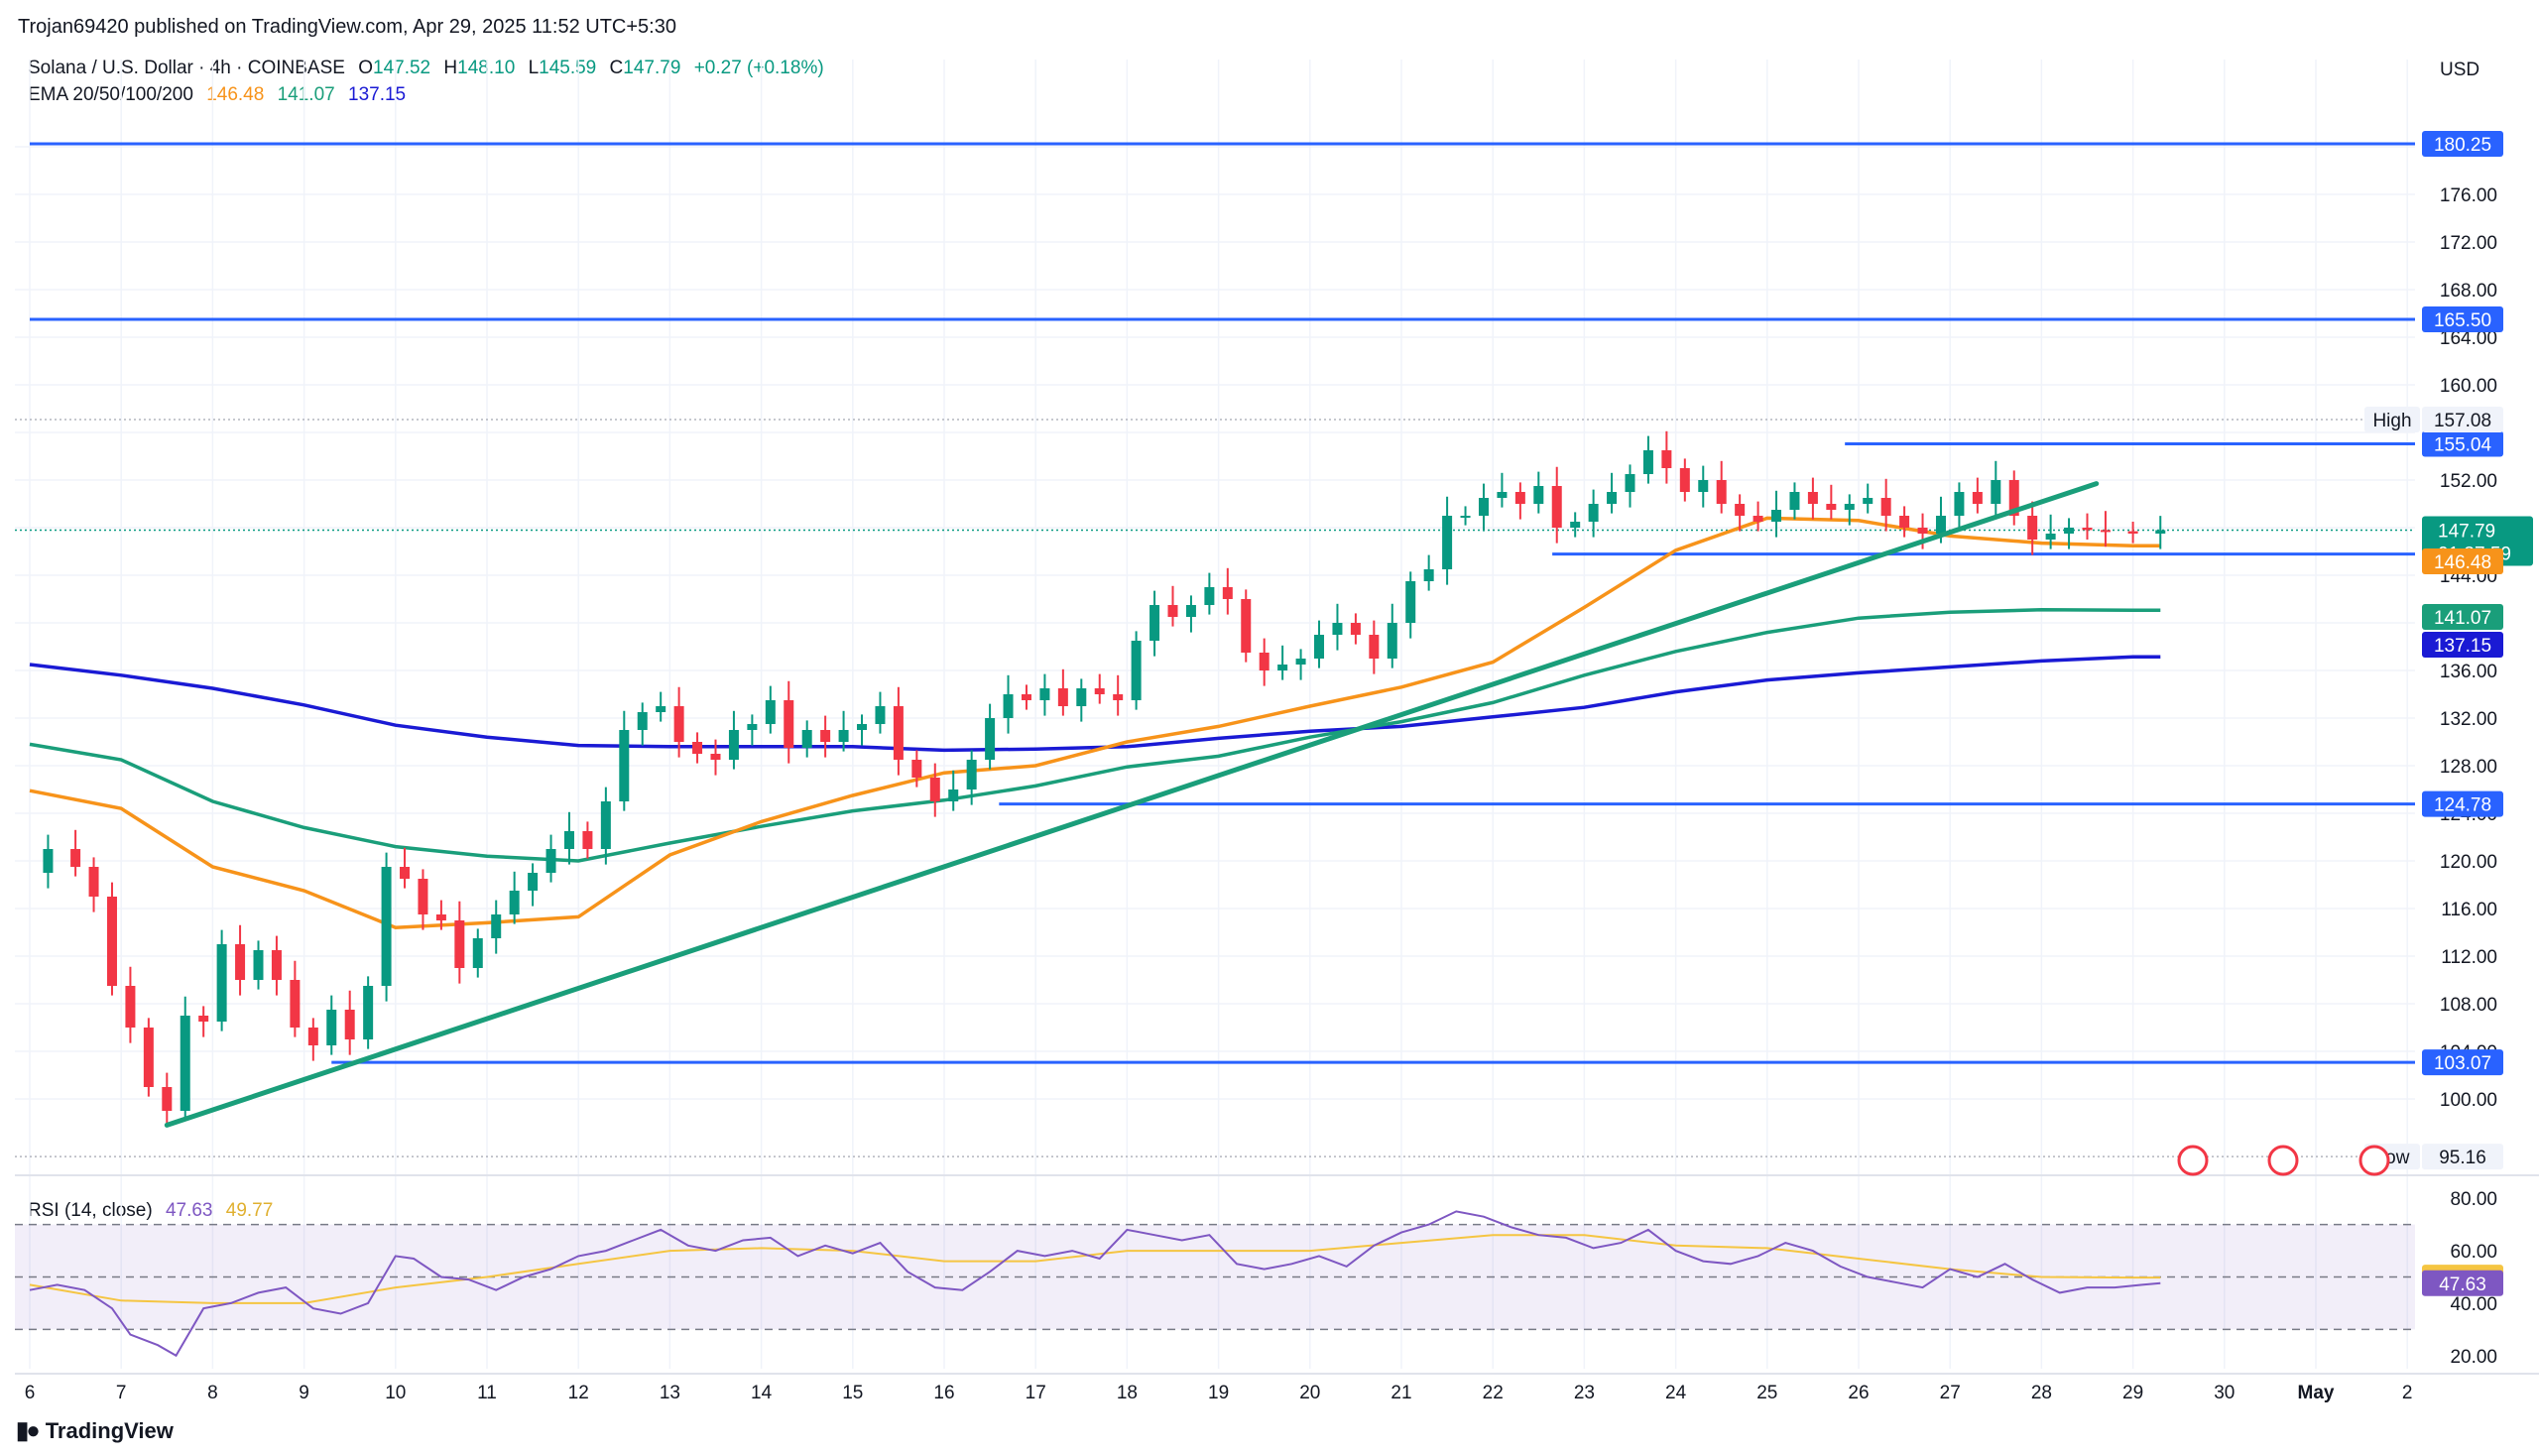  I want to click on y-tick-label: 132.00, so click(2469, 719).